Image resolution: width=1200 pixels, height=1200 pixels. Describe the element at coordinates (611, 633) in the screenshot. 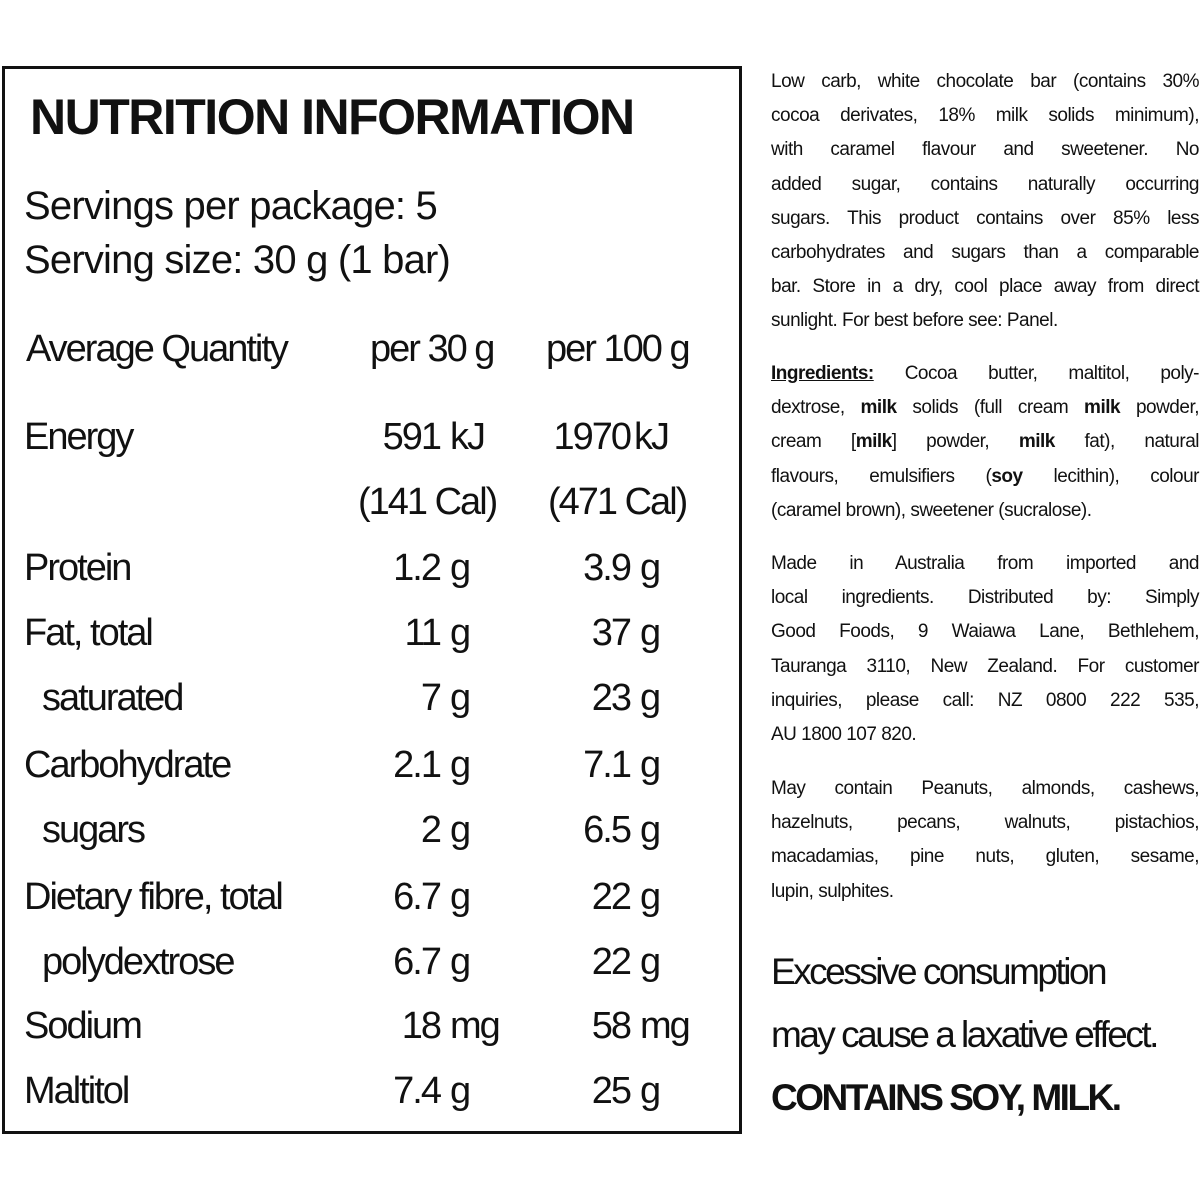

I see `per-100g-value: 37` at that location.